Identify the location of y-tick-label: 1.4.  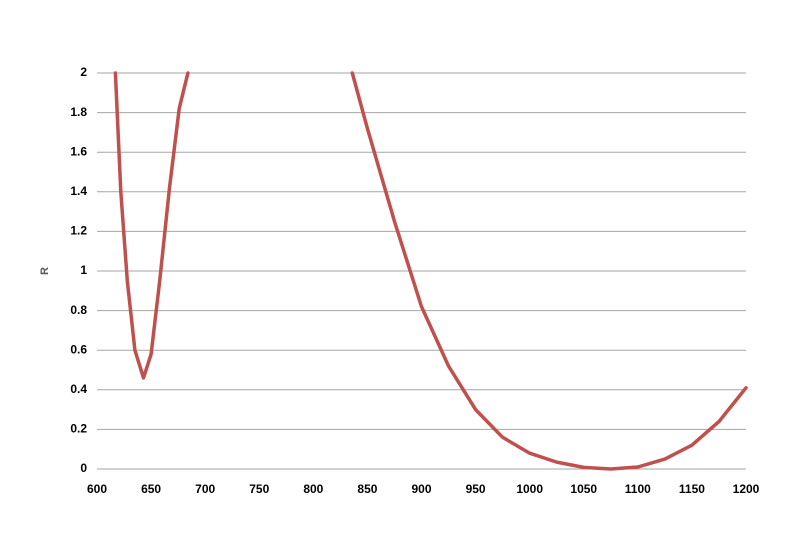
(78, 191).